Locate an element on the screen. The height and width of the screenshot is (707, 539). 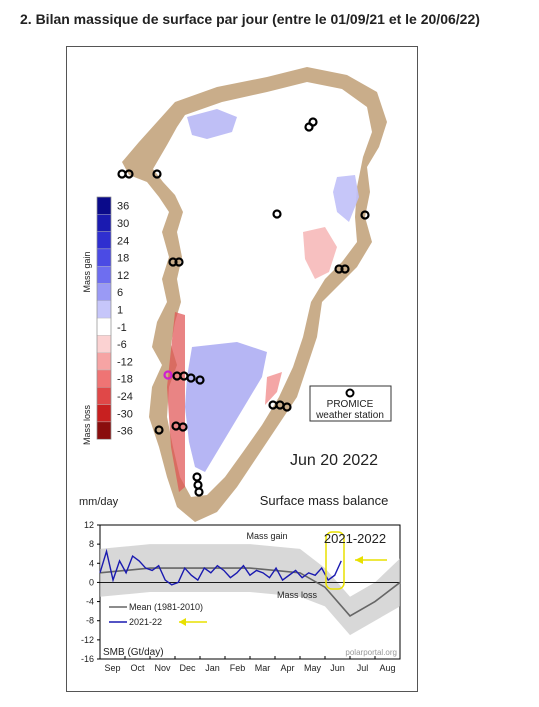
mass-gain-area-south is located at coordinates (226, 407).